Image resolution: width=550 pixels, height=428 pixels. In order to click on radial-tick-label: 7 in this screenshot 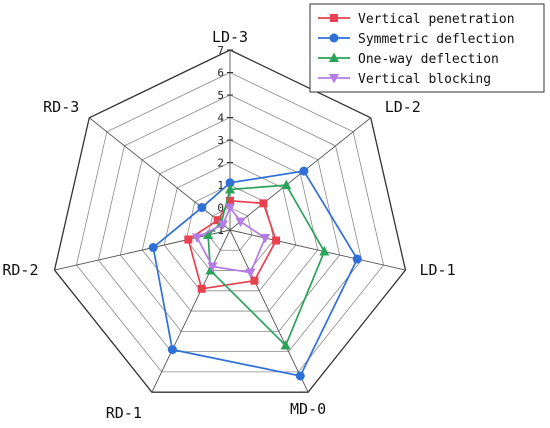, I will do `click(220, 50)`.